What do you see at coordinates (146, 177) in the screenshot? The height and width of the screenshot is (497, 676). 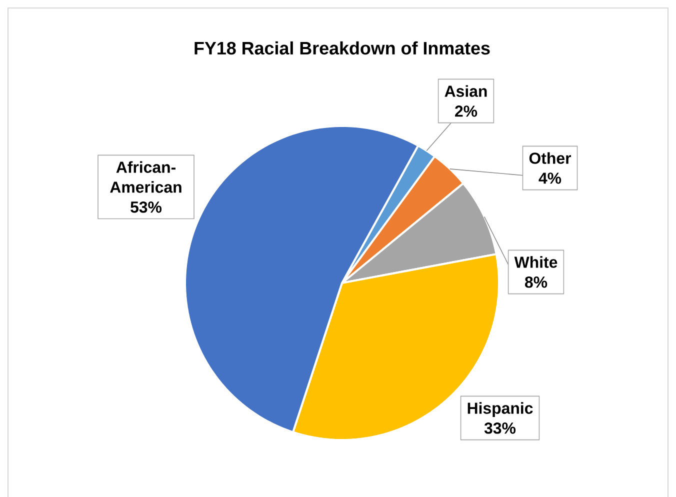 I see `slice-label: African-American` at bounding box center [146, 177].